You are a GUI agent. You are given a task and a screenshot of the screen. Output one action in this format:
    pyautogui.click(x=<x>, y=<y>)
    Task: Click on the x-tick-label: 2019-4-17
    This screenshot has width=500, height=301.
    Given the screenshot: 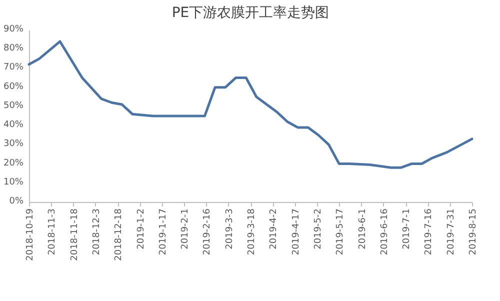 What is the action you would take?
    pyautogui.click(x=296, y=232)
    